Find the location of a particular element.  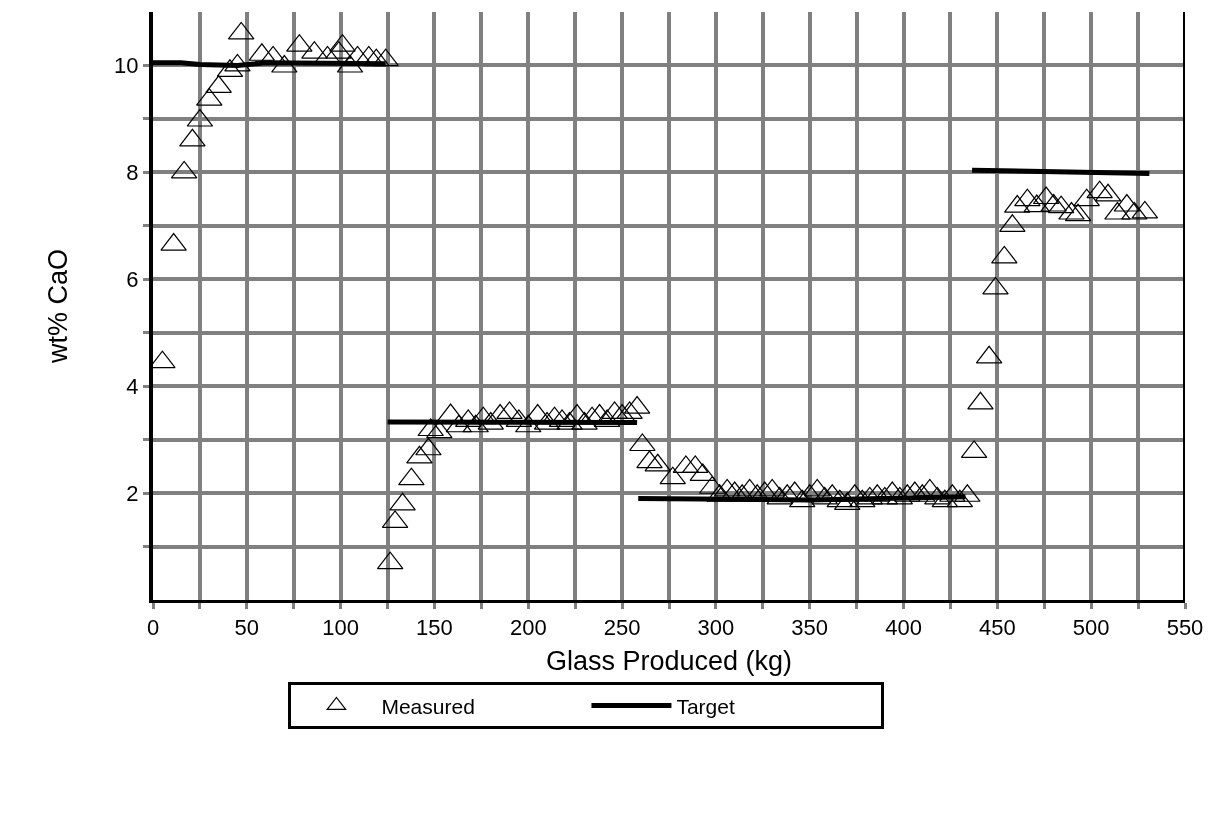

x-tick-label: 50 is located at coordinates (247, 628).